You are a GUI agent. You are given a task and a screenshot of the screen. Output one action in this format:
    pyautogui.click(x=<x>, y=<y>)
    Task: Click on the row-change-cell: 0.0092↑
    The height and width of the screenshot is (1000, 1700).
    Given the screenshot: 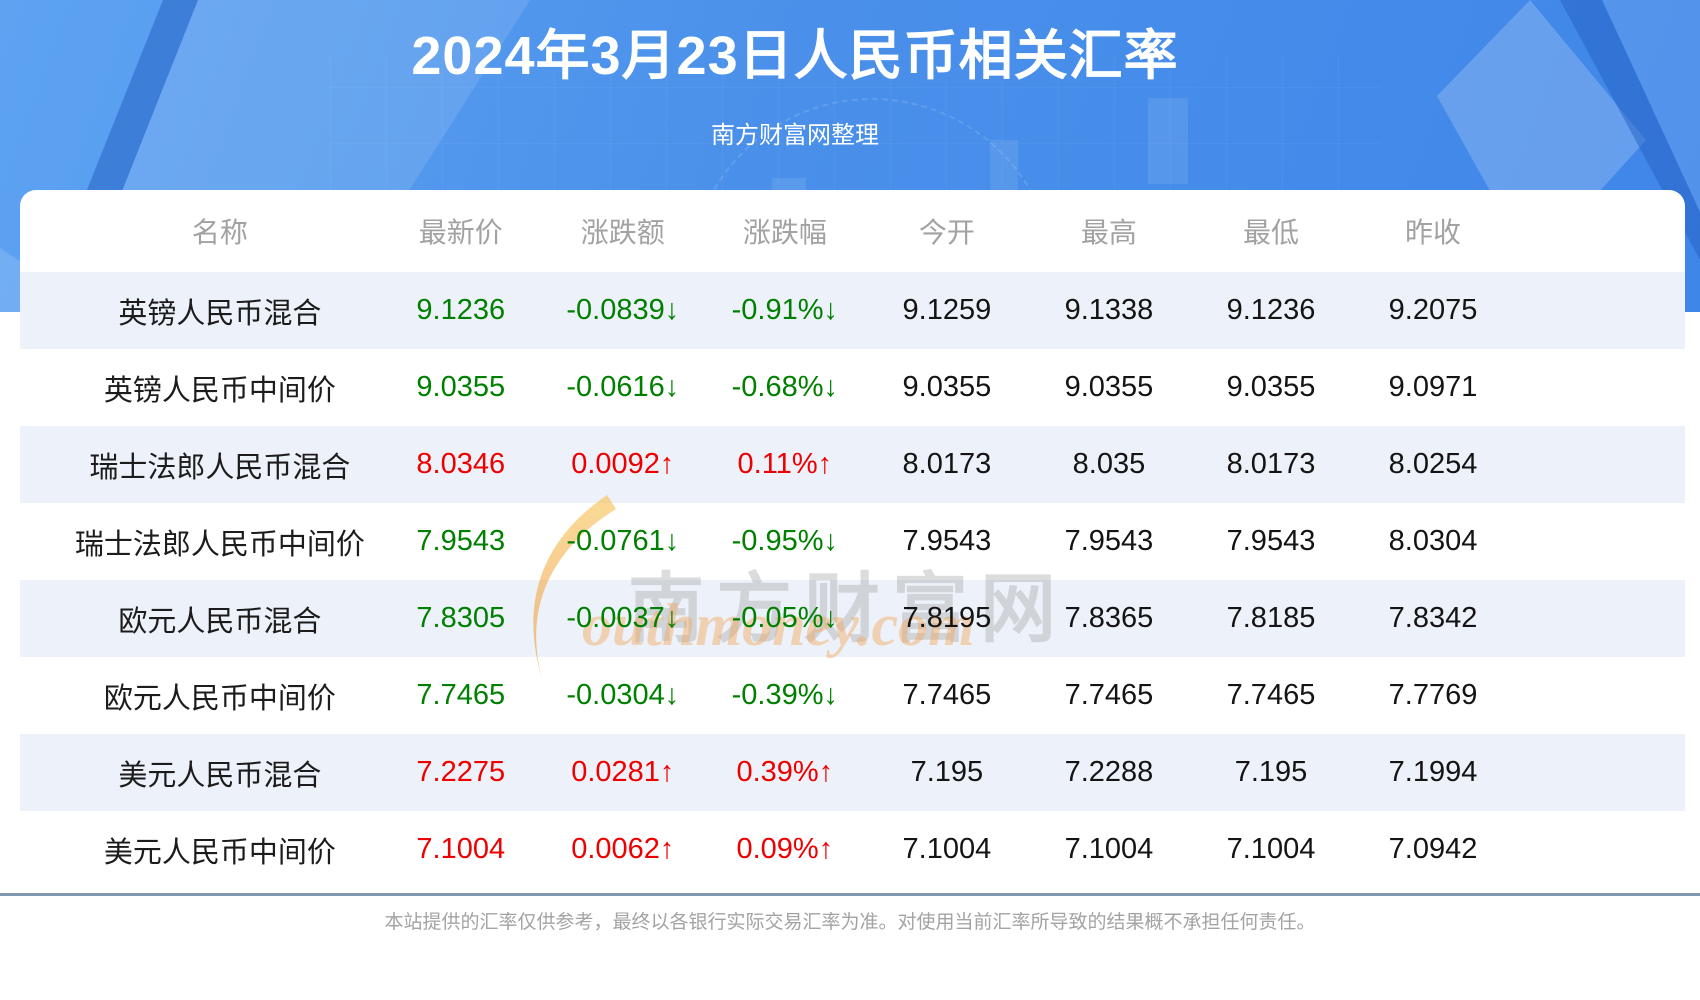 What is the action you would take?
    pyautogui.click(x=623, y=464)
    